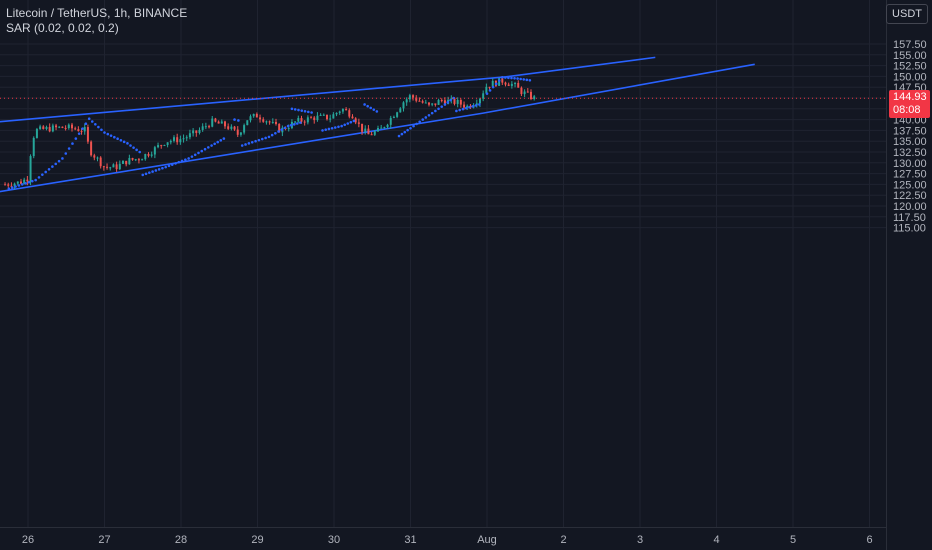  Describe the element at coordinates (443, 527) in the screenshot. I see `time-axis-divider` at that location.